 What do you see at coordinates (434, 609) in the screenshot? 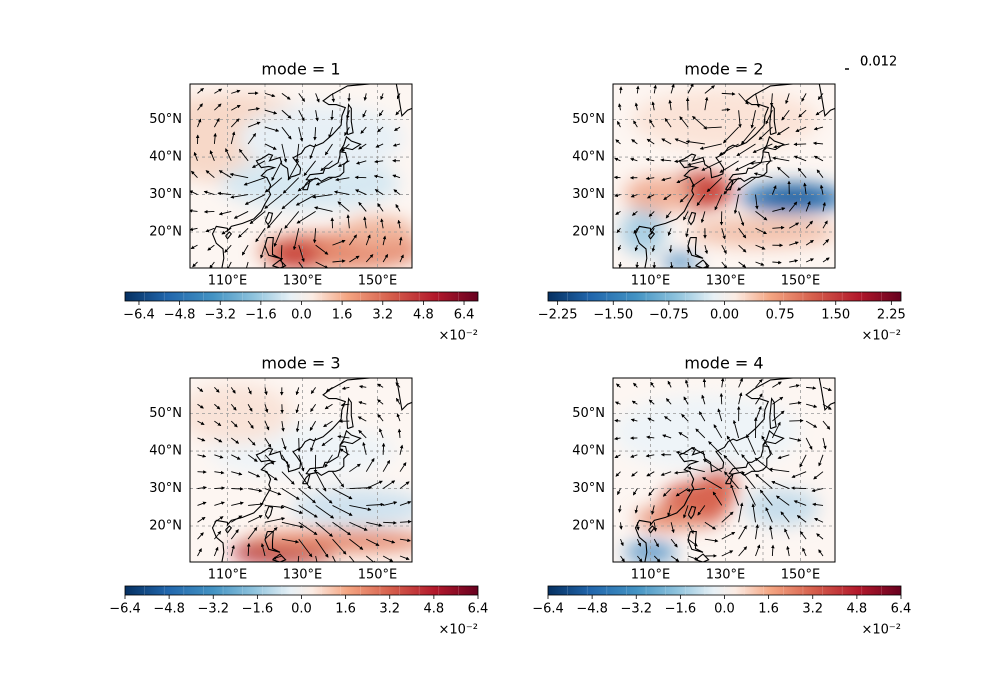
I see `colorbar-tick-label: 4.8` at bounding box center [434, 609].